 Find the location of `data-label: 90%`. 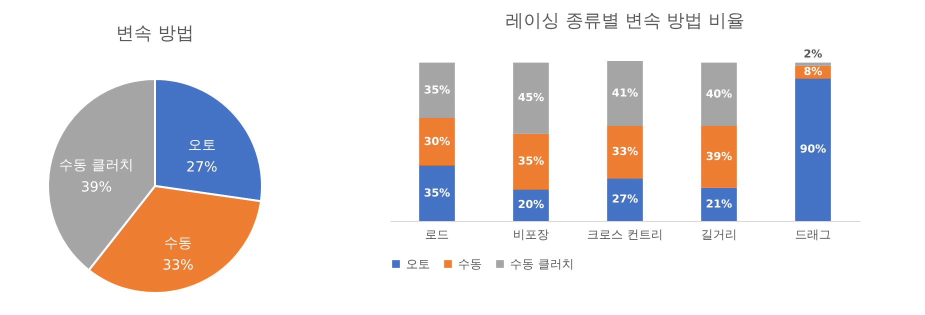

data-label: 90% is located at coordinates (813, 149).